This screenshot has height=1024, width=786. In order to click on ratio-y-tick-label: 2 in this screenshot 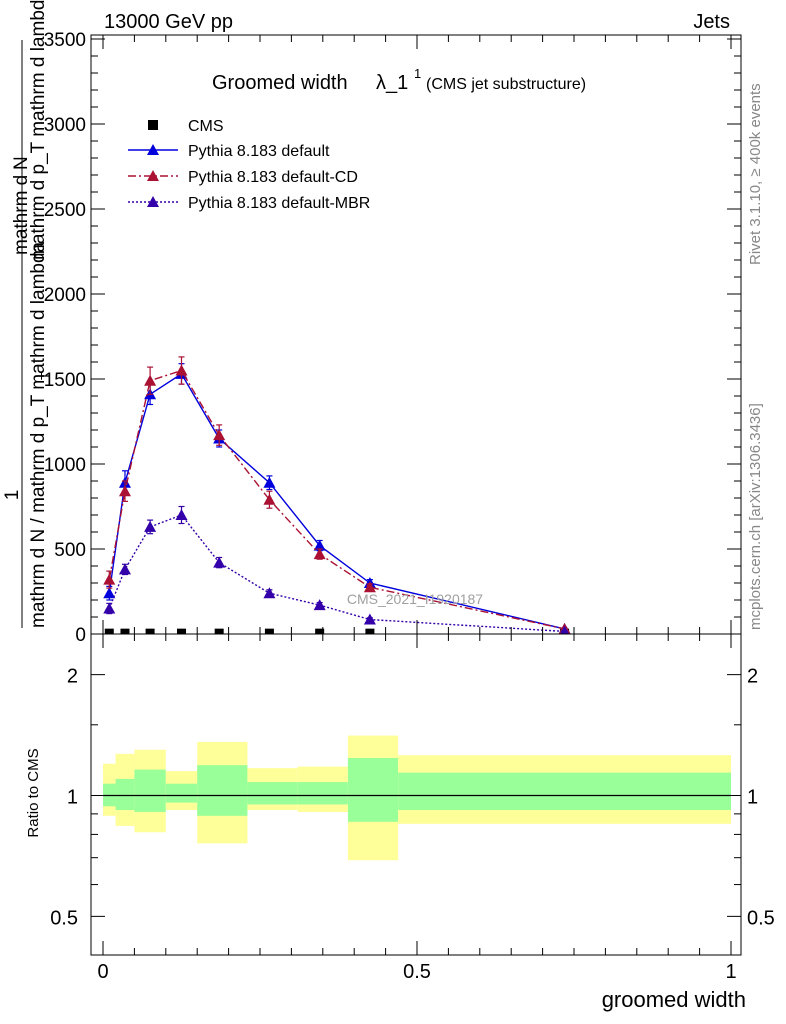, I will do `click(72, 677)`.